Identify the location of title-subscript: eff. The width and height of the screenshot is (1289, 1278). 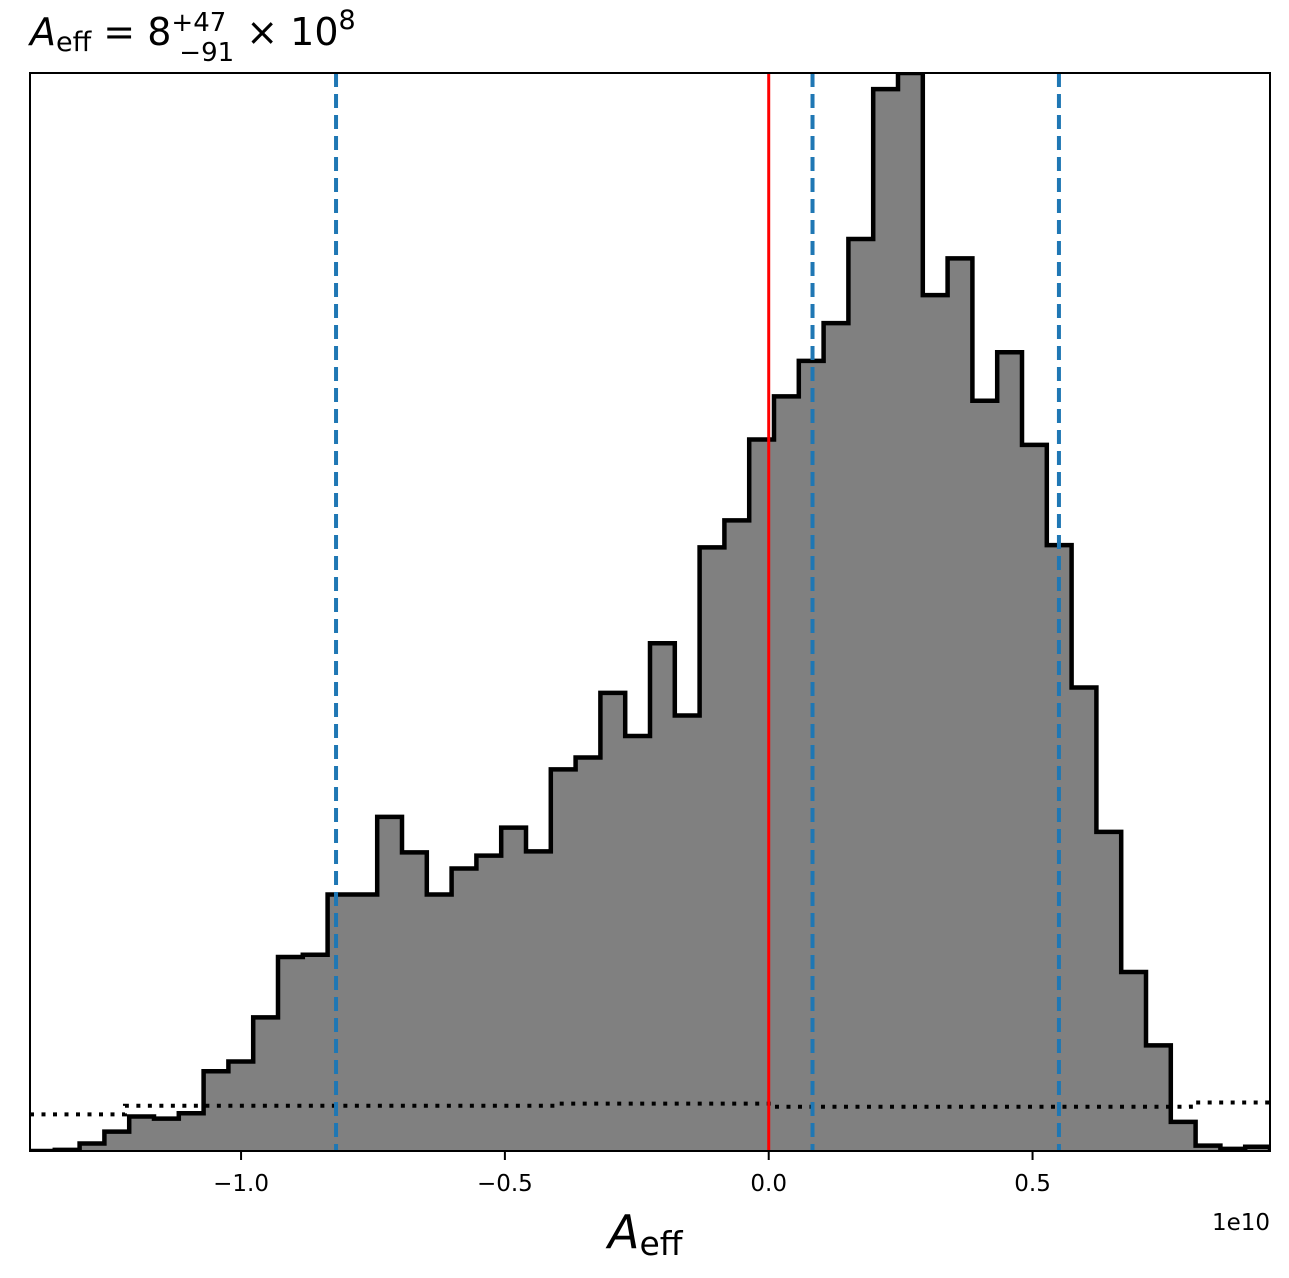
(74, 42).